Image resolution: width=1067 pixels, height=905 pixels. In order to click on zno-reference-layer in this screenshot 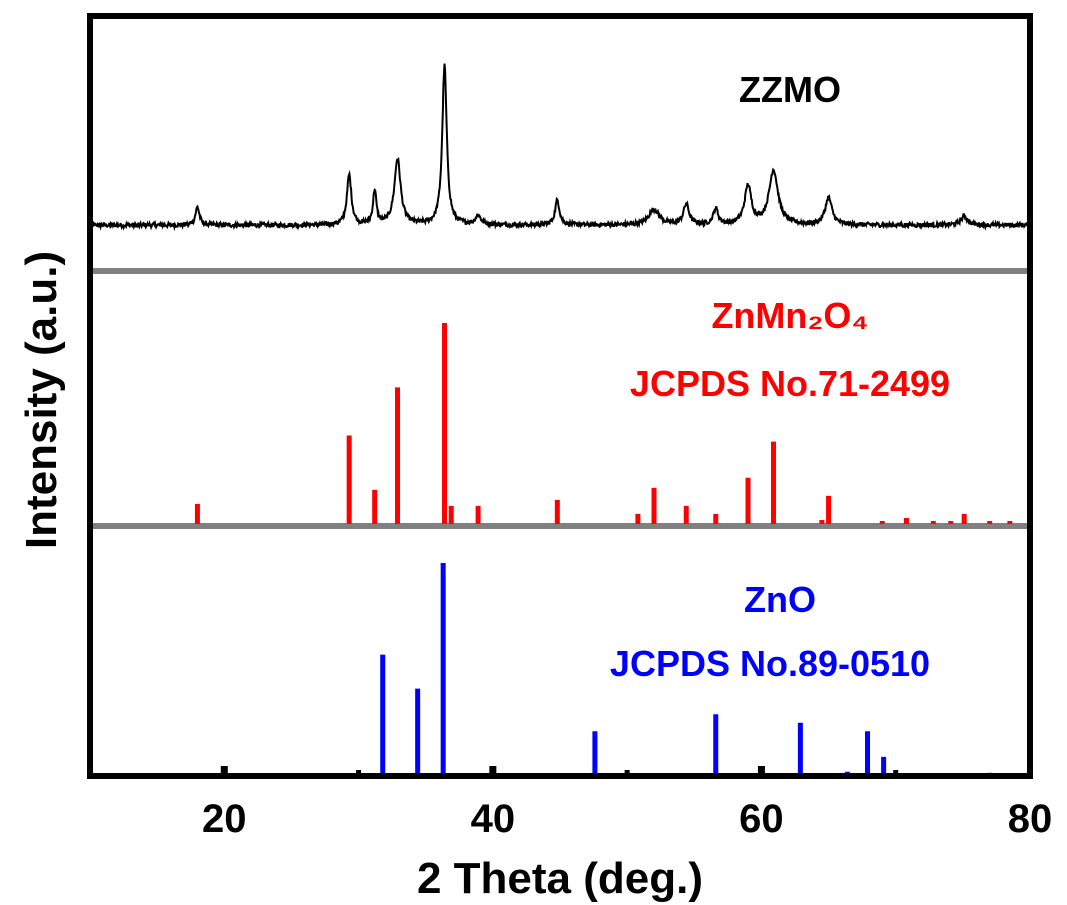, I will do `click(686, 669)`.